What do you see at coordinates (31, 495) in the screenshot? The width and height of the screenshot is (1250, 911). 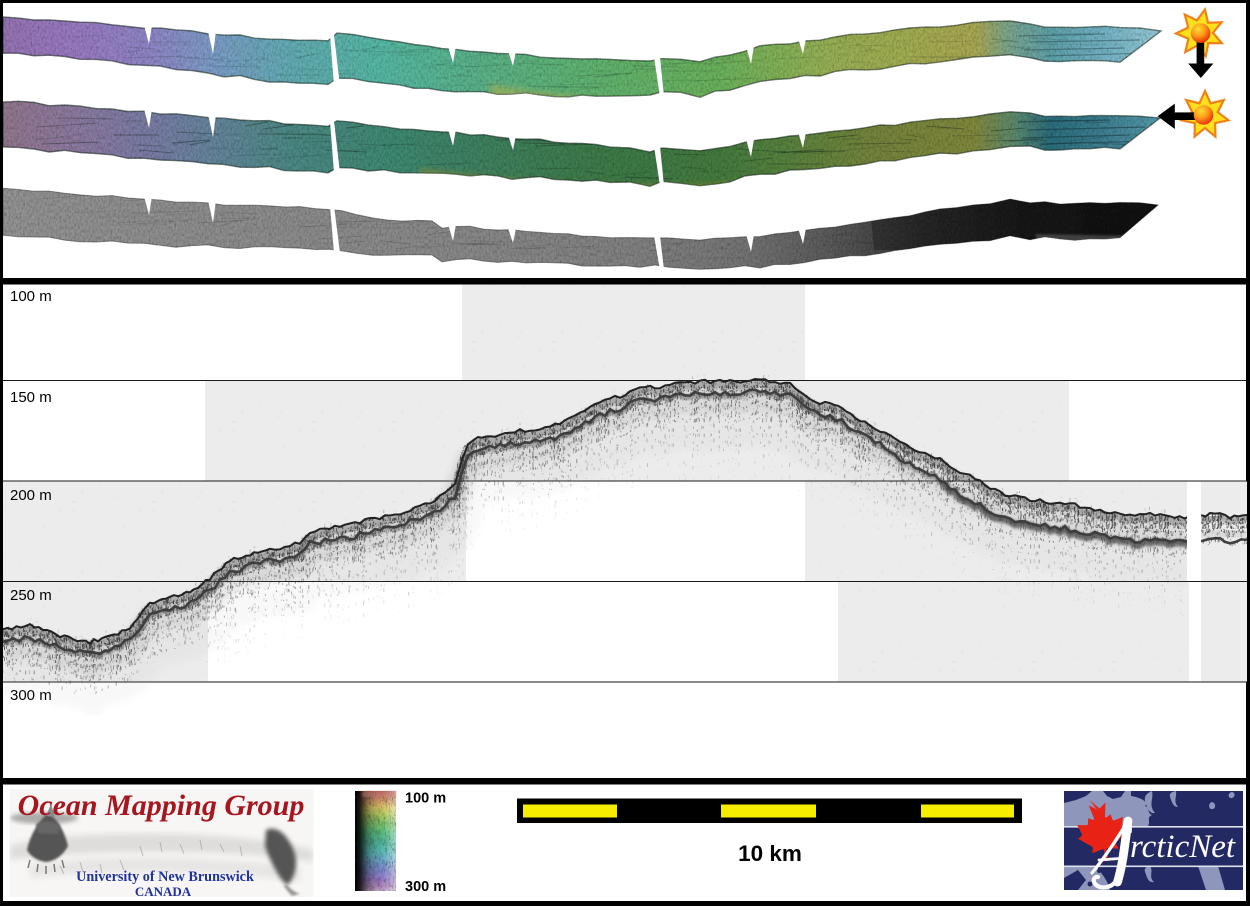 I see `svg-text: 200 m` at bounding box center [31, 495].